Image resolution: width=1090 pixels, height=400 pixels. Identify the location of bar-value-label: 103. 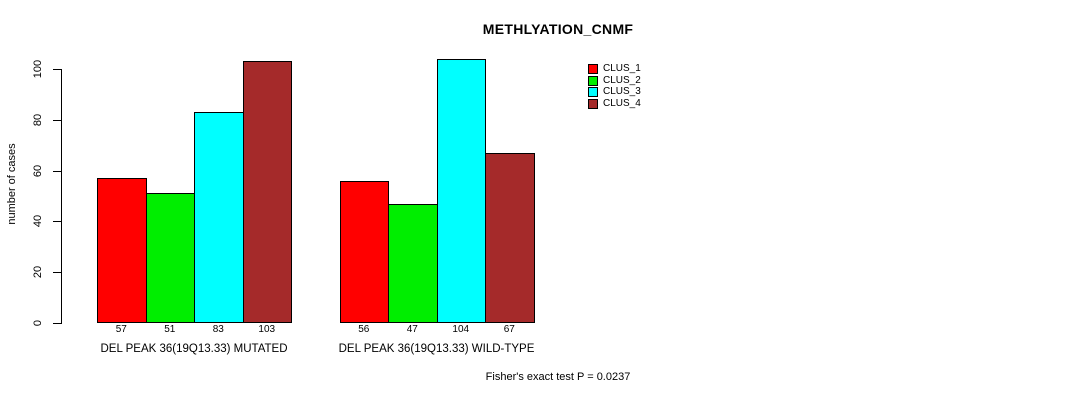
(267, 329).